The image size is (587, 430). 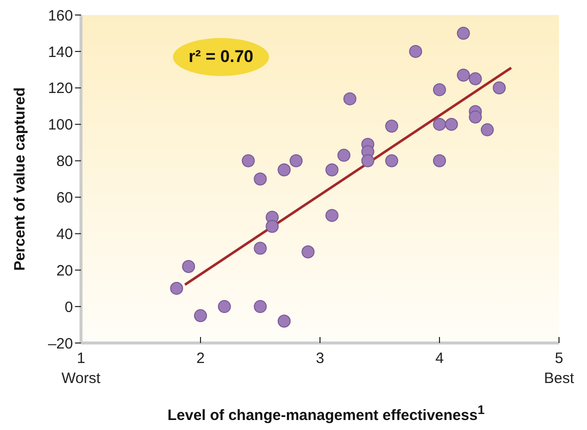 What do you see at coordinates (82, 368) in the screenshot?
I see `x-tick-label: 1 Worst` at bounding box center [82, 368].